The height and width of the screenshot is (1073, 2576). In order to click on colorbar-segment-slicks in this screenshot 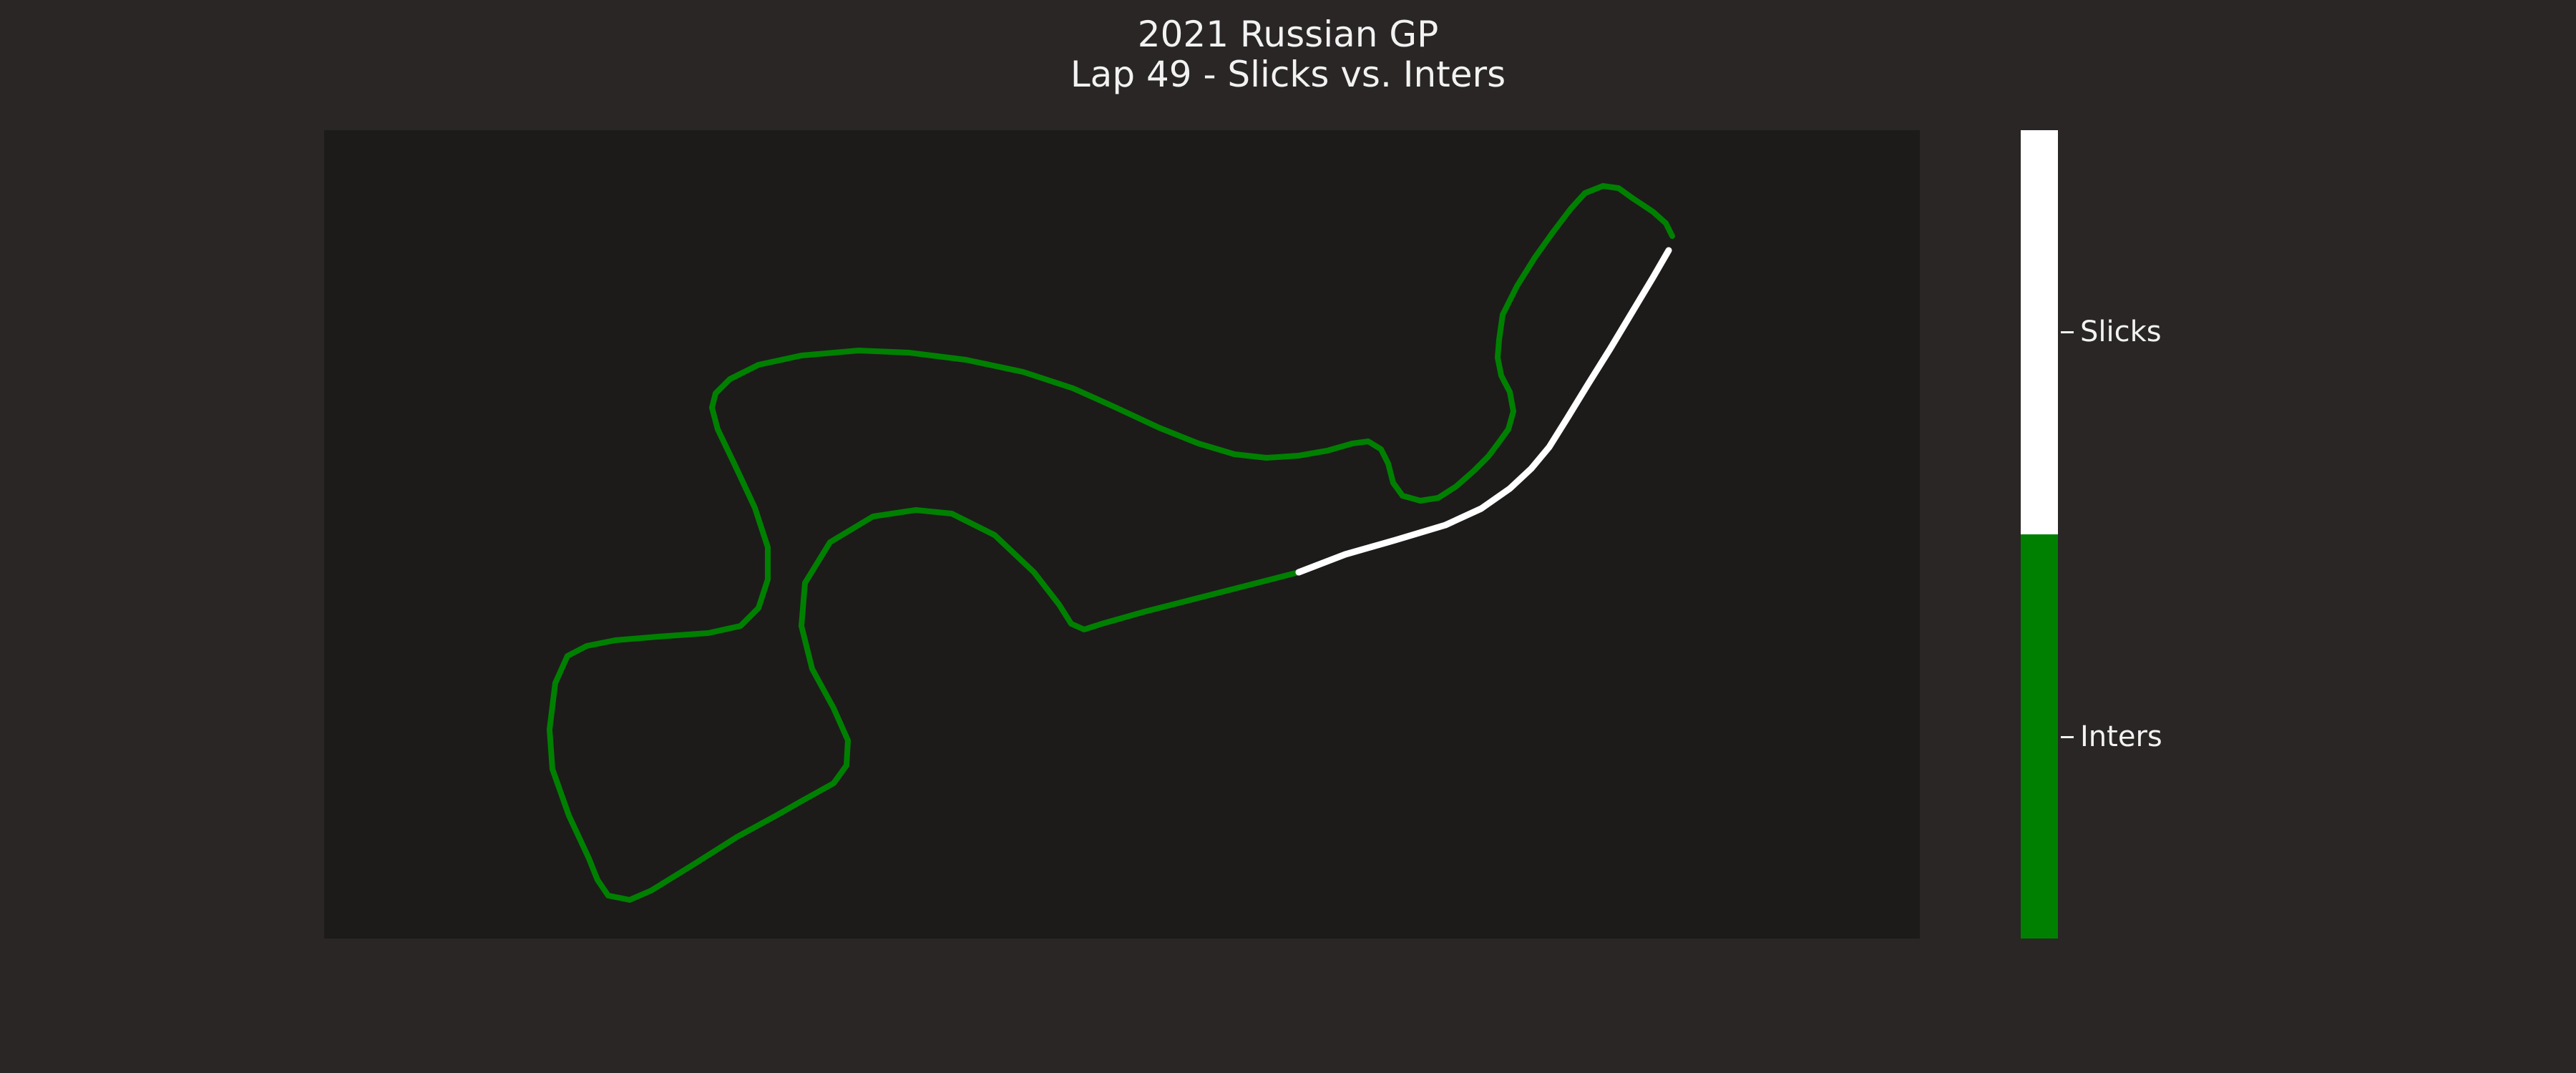, I will do `click(2039, 332)`.